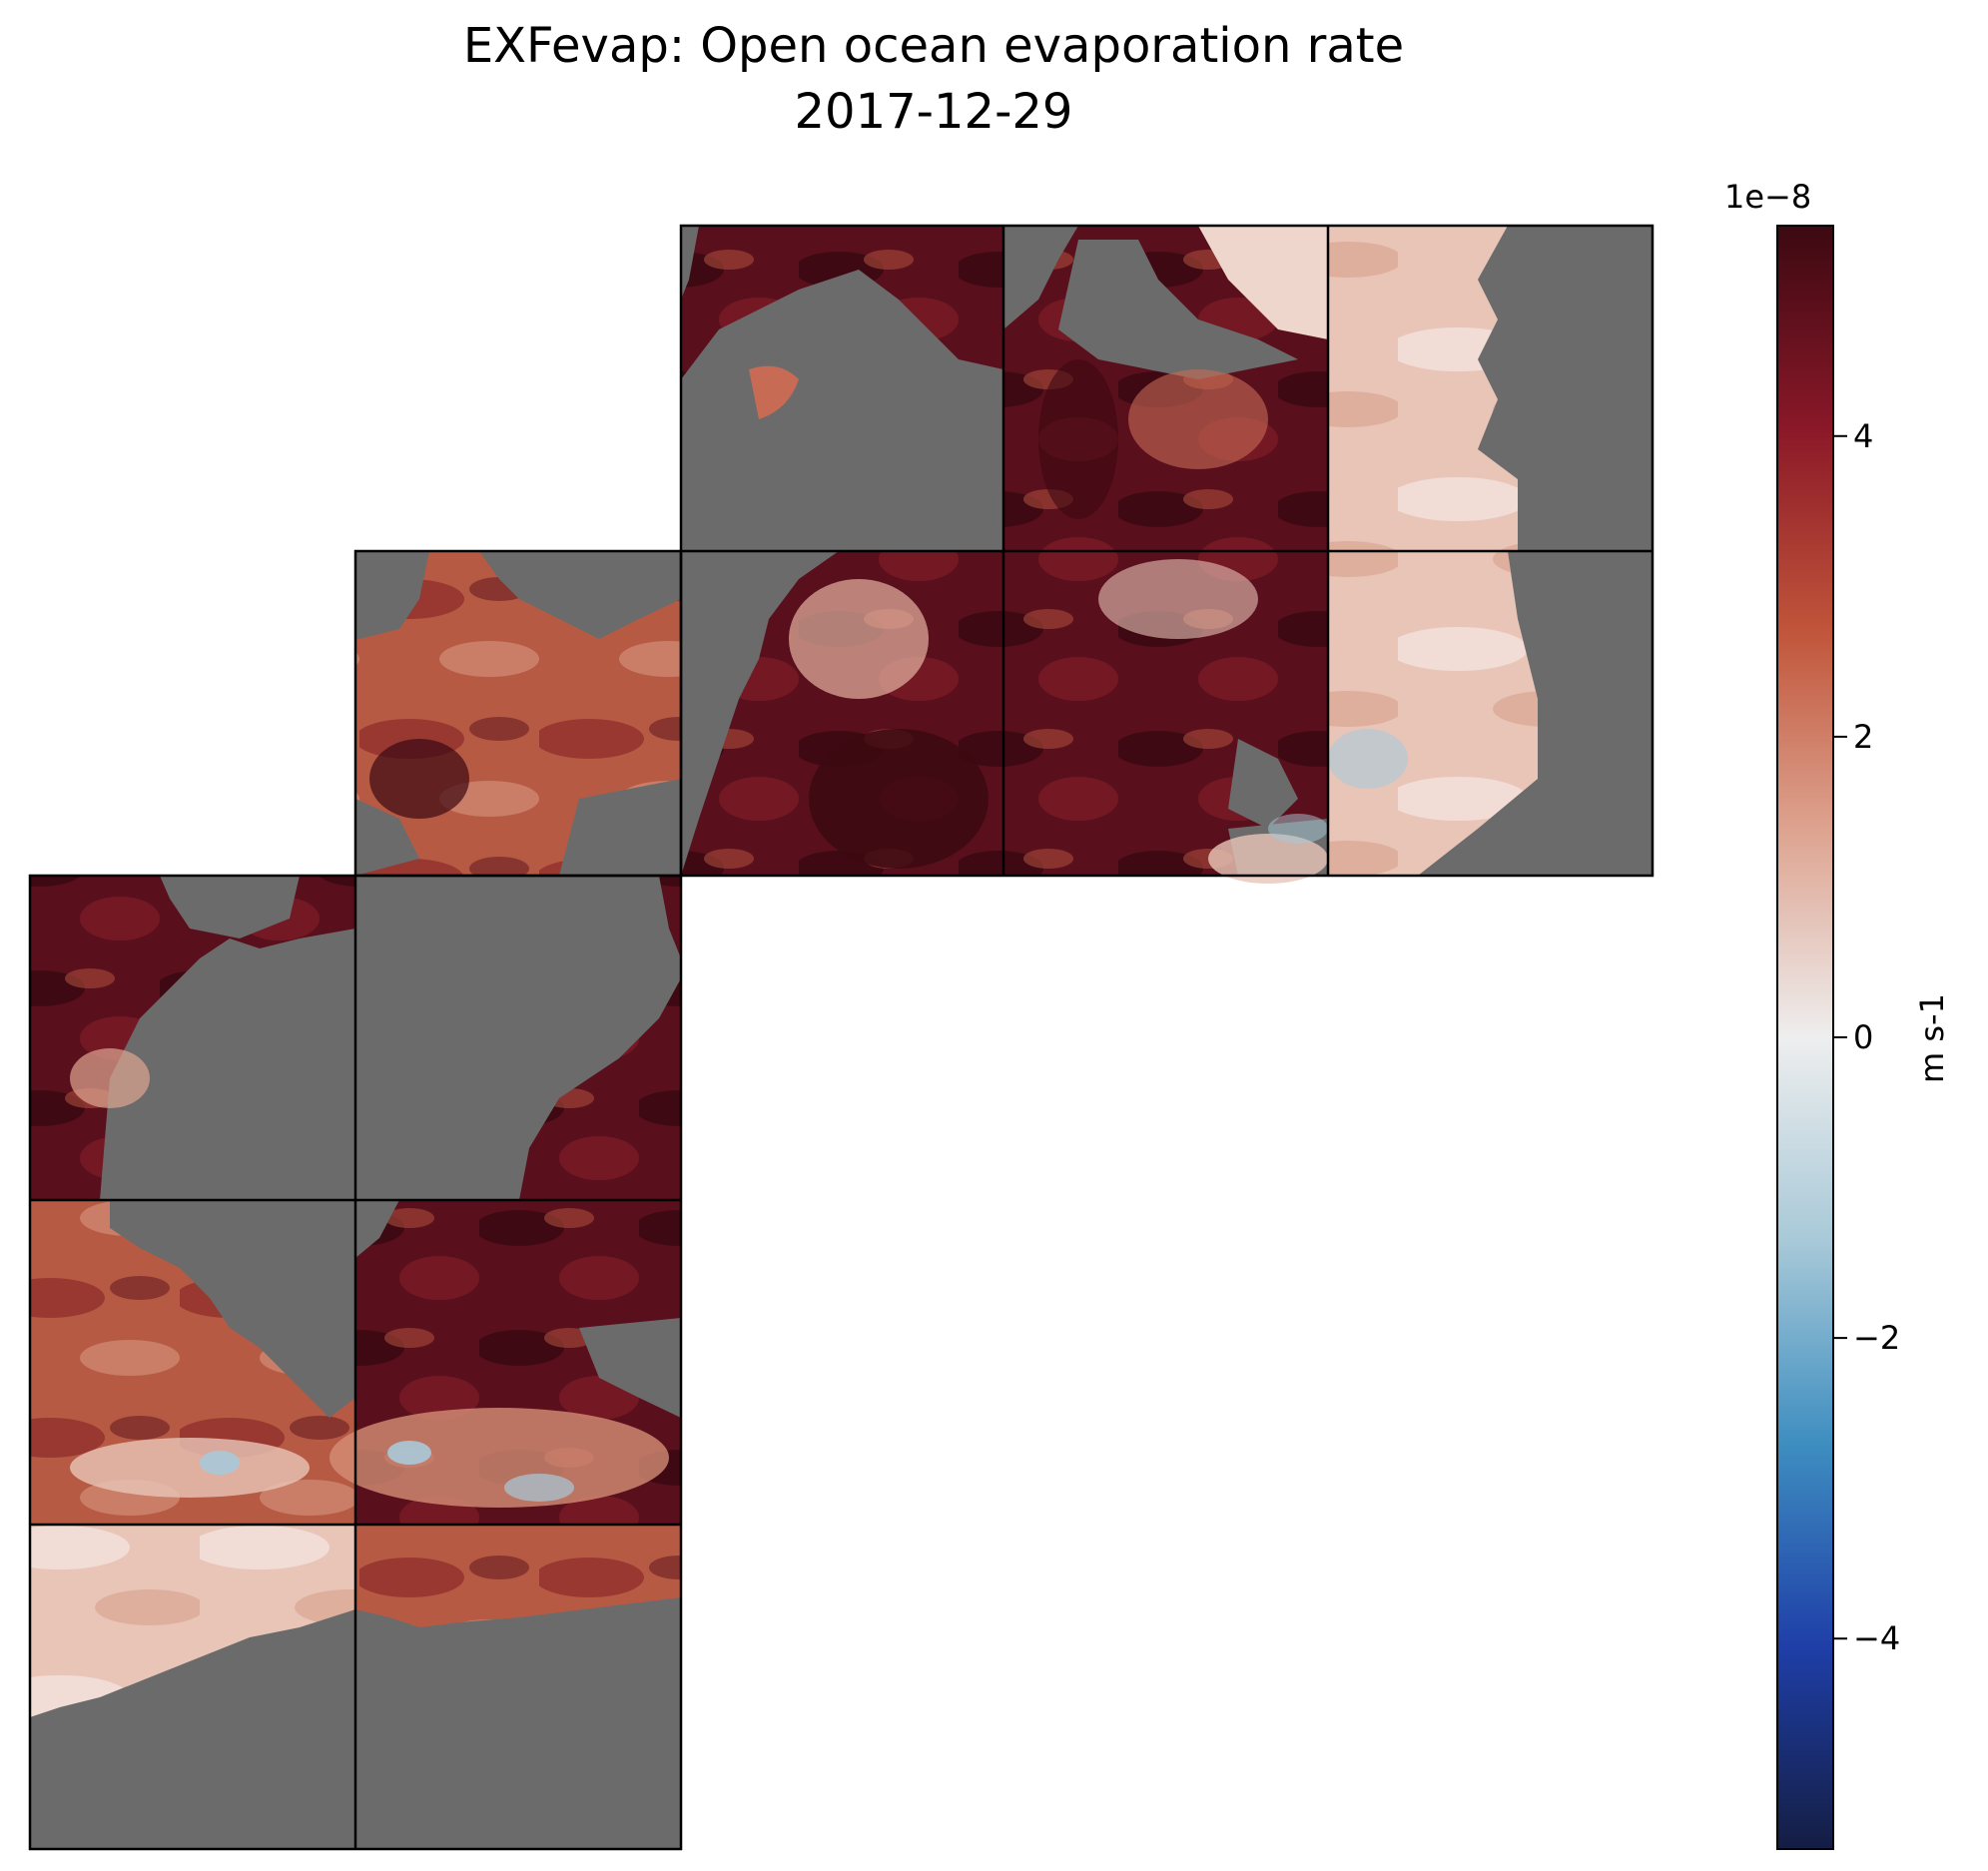  What do you see at coordinates (518, 1038) in the screenshot?
I see `tile-eurasia` at bounding box center [518, 1038].